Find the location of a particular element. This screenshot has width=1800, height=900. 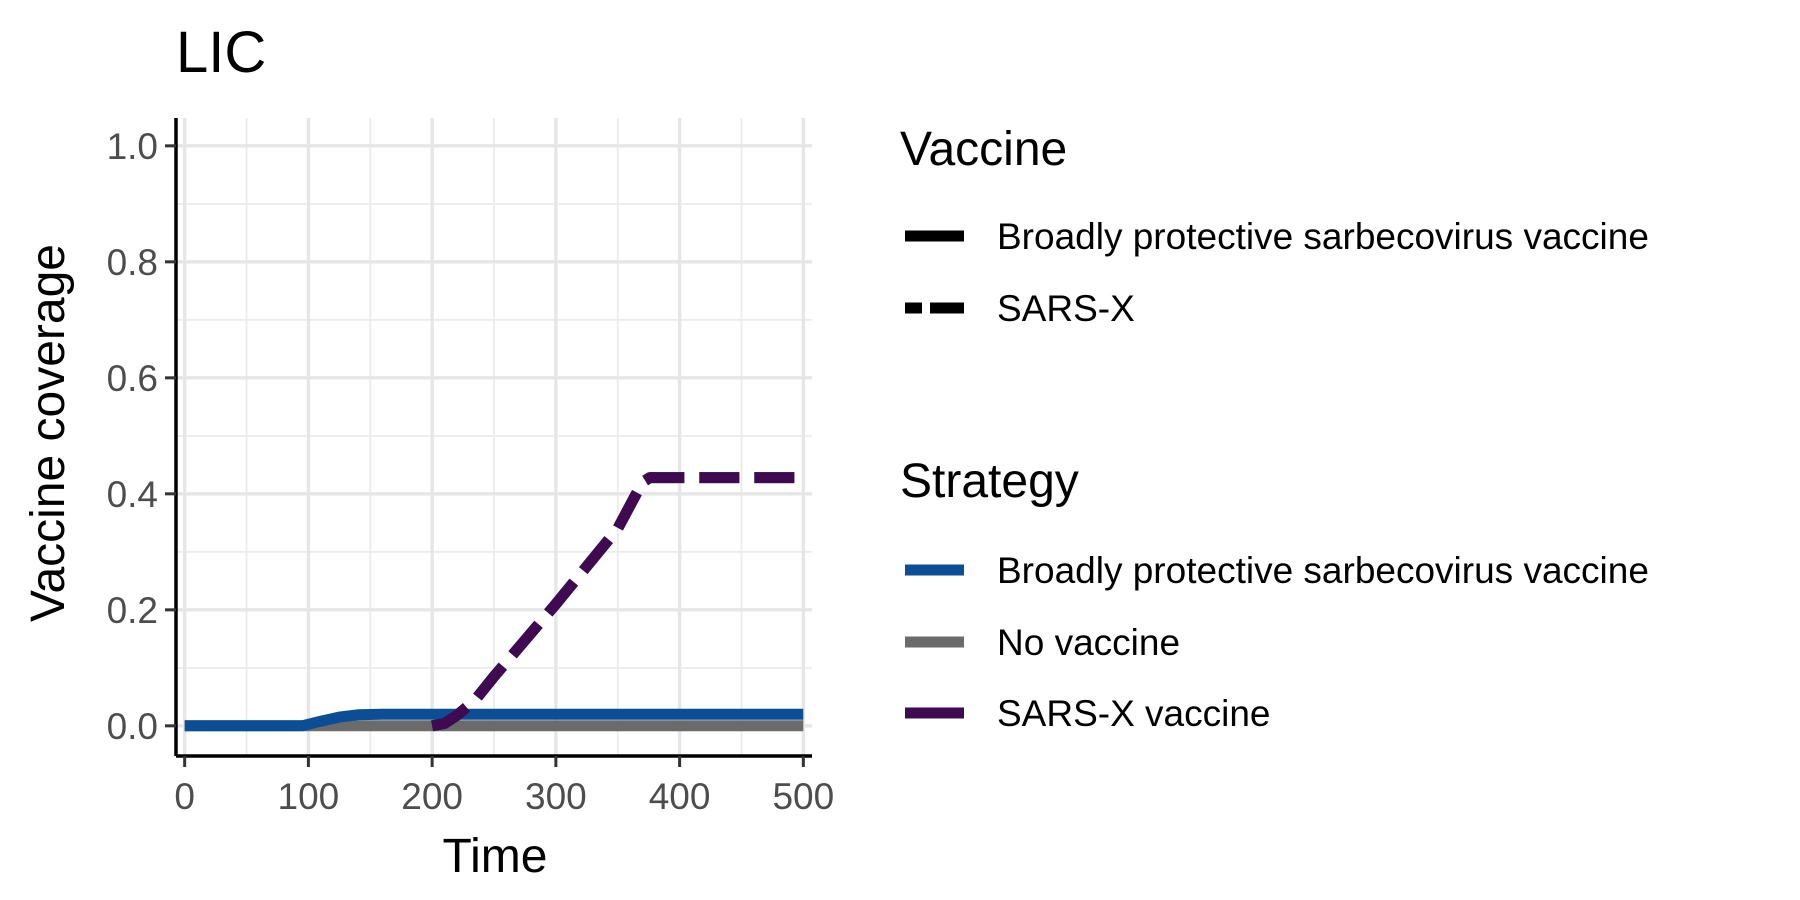

legend-title: Vaccine is located at coordinates (983, 149).